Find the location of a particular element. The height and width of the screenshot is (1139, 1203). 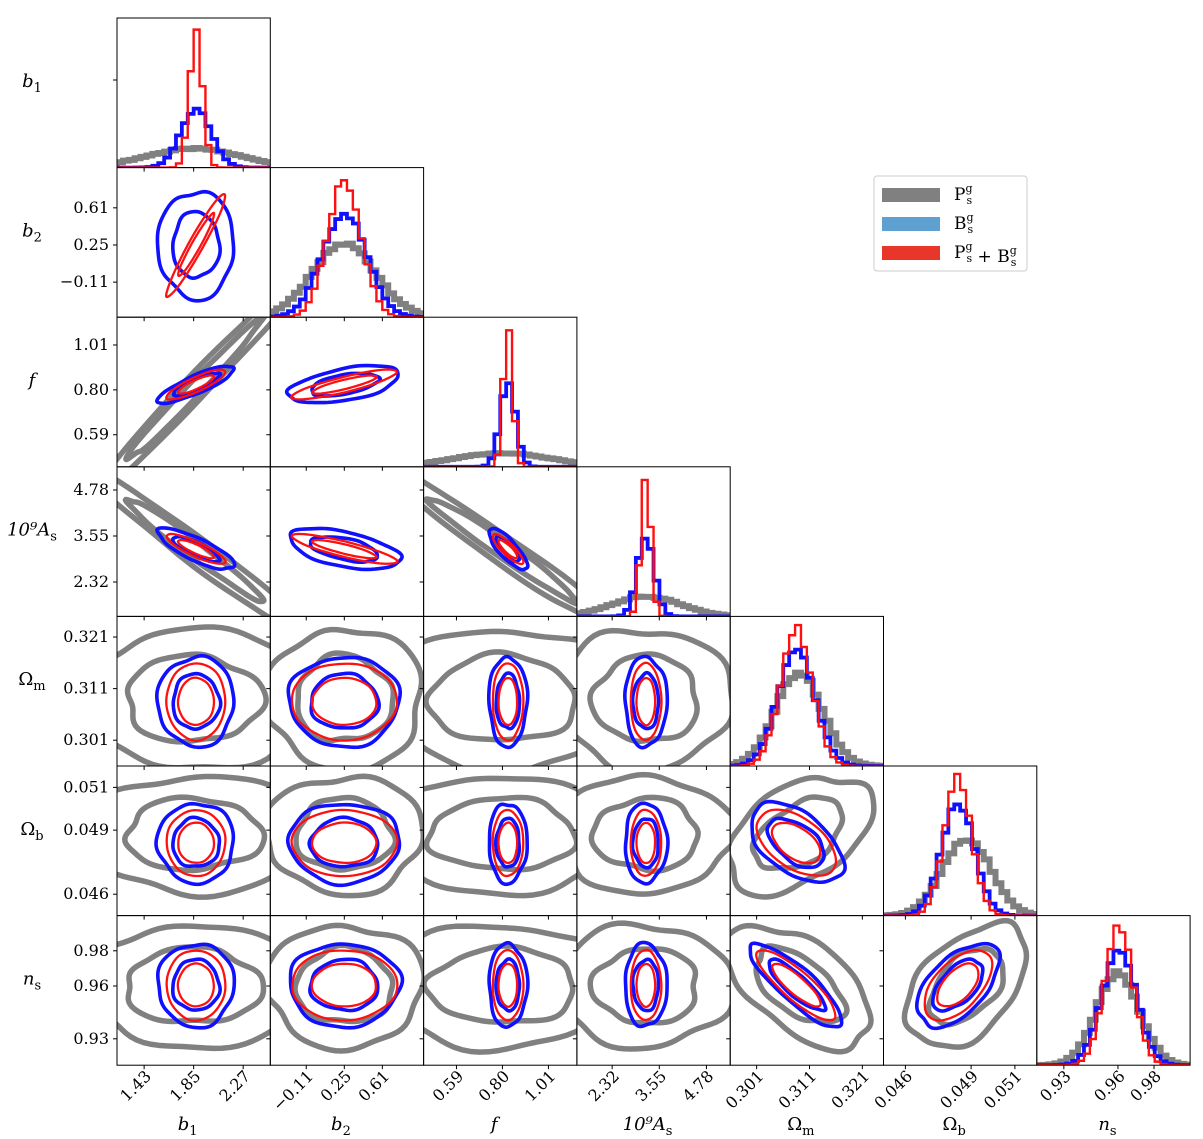

contour-bsg-1-0-level1 is located at coordinates (196, 244).